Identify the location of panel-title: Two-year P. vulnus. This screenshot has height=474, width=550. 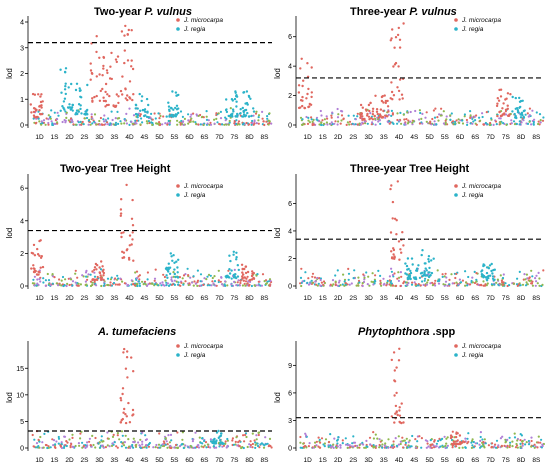
(143, 12).